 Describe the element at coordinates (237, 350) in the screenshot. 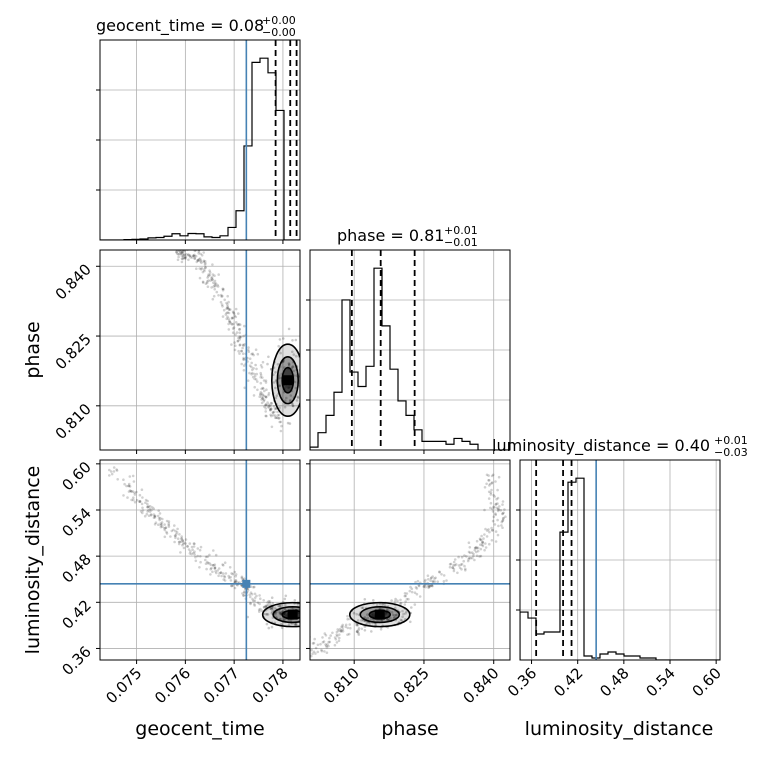

I see `density-panel-geocent-time-vs-phase` at that location.